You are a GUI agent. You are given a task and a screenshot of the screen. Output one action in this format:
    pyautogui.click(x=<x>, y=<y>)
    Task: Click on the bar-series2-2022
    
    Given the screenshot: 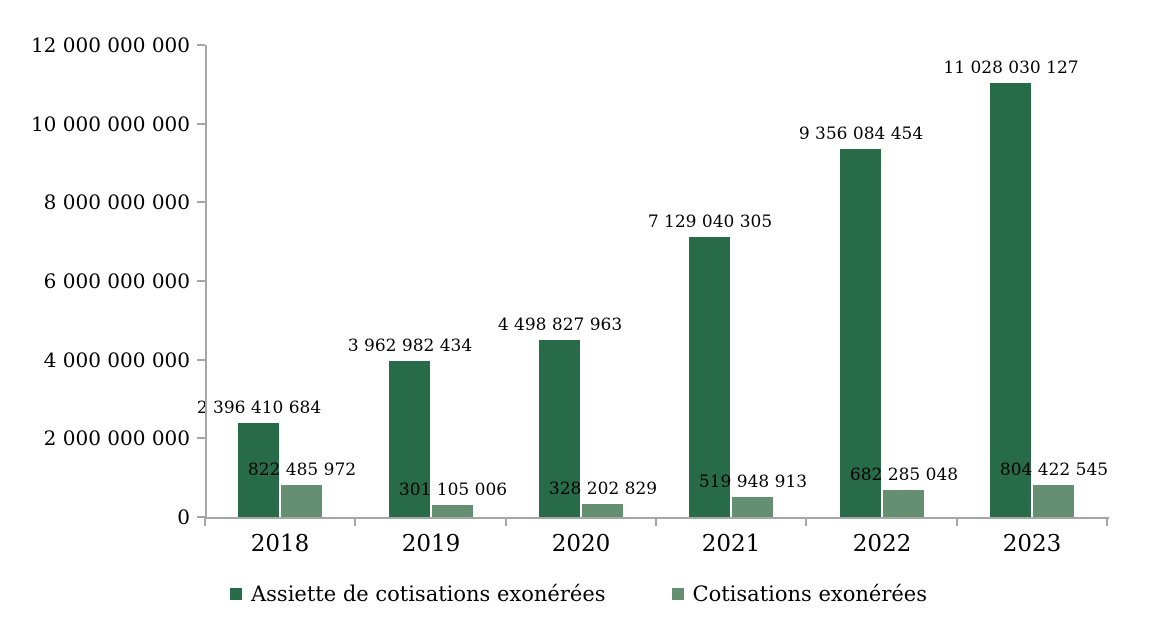 What is the action you would take?
    pyautogui.click(x=903, y=503)
    